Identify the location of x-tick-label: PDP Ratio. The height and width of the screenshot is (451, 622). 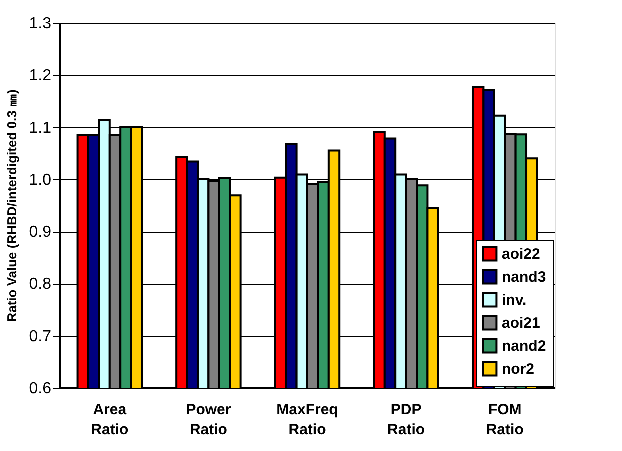
(407, 420).